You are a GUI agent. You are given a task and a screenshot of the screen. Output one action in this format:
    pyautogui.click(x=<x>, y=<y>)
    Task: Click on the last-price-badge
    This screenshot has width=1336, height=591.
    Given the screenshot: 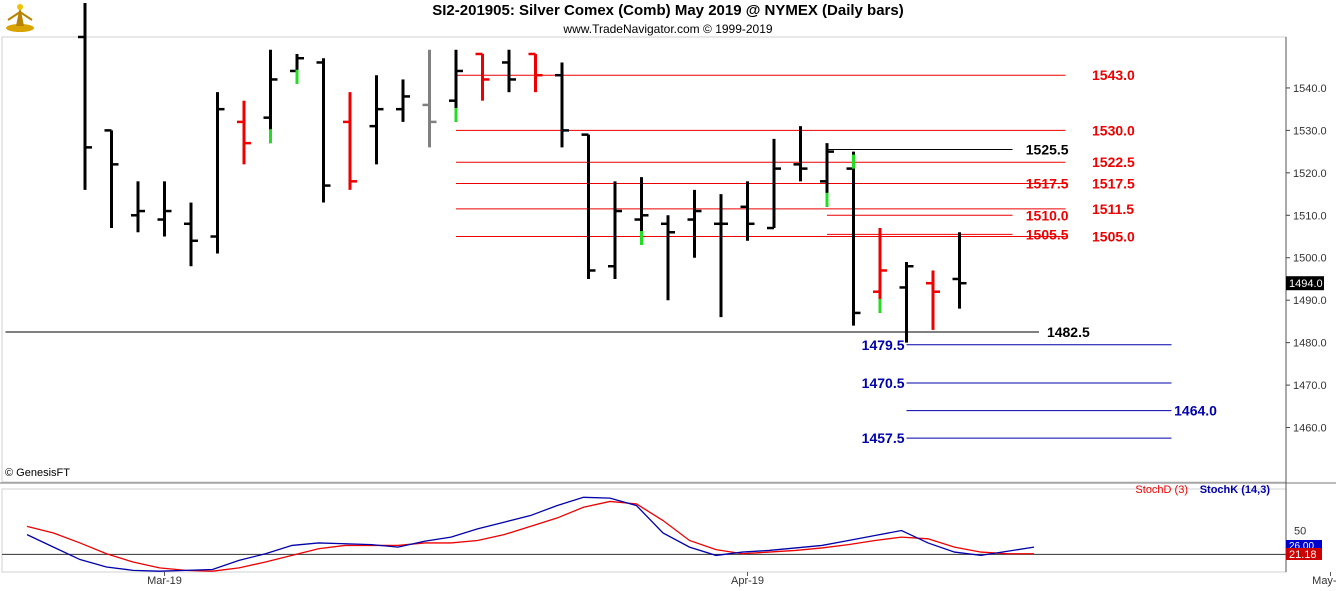 What is the action you would take?
    pyautogui.click(x=1305, y=283)
    